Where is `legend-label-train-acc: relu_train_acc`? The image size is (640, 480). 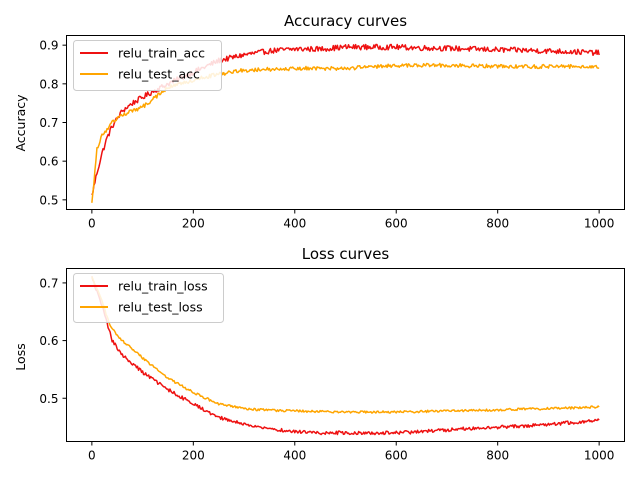 legend-label-train-acc: relu_train_acc is located at coordinates (161, 53).